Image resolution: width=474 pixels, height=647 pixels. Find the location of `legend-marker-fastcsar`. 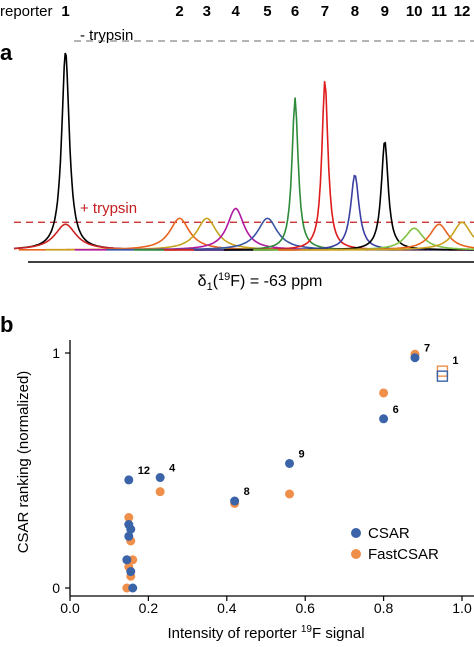

legend-marker-fastcsar is located at coordinates (356, 554).